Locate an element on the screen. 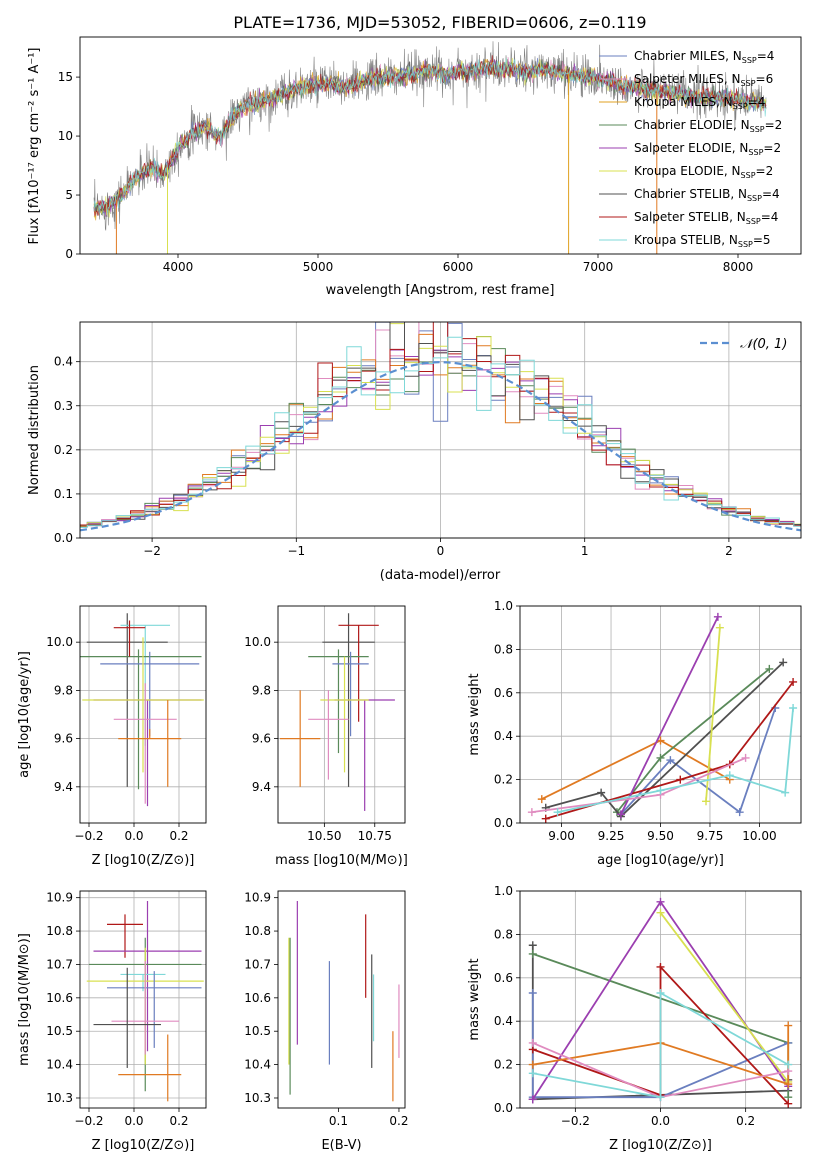 The width and height of the screenshot is (819, 1170). x-tick-label: 0 is located at coordinates (441, 551).